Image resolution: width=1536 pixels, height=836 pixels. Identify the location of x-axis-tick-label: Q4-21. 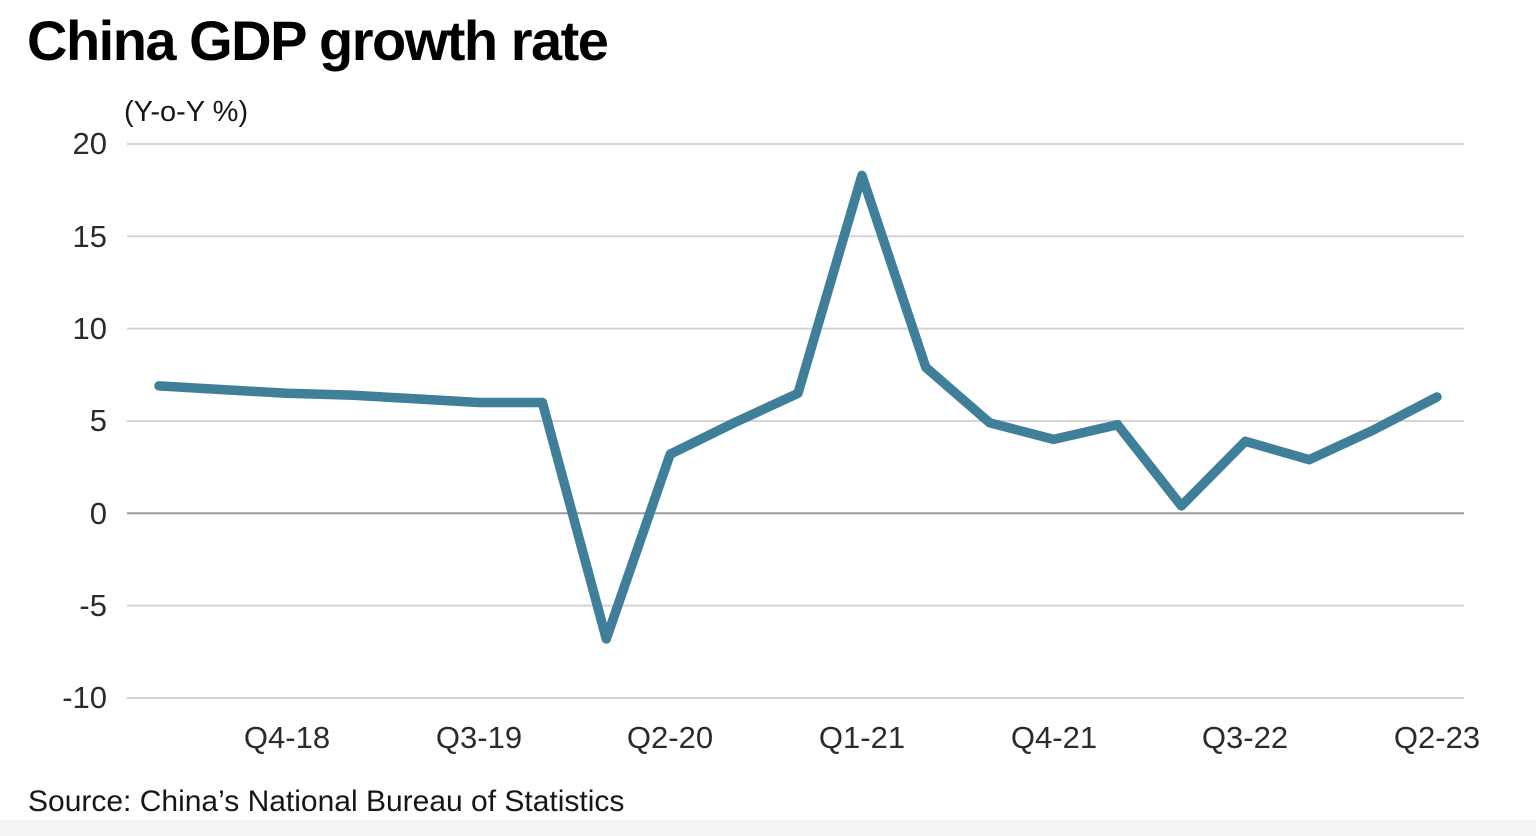
(1054, 737).